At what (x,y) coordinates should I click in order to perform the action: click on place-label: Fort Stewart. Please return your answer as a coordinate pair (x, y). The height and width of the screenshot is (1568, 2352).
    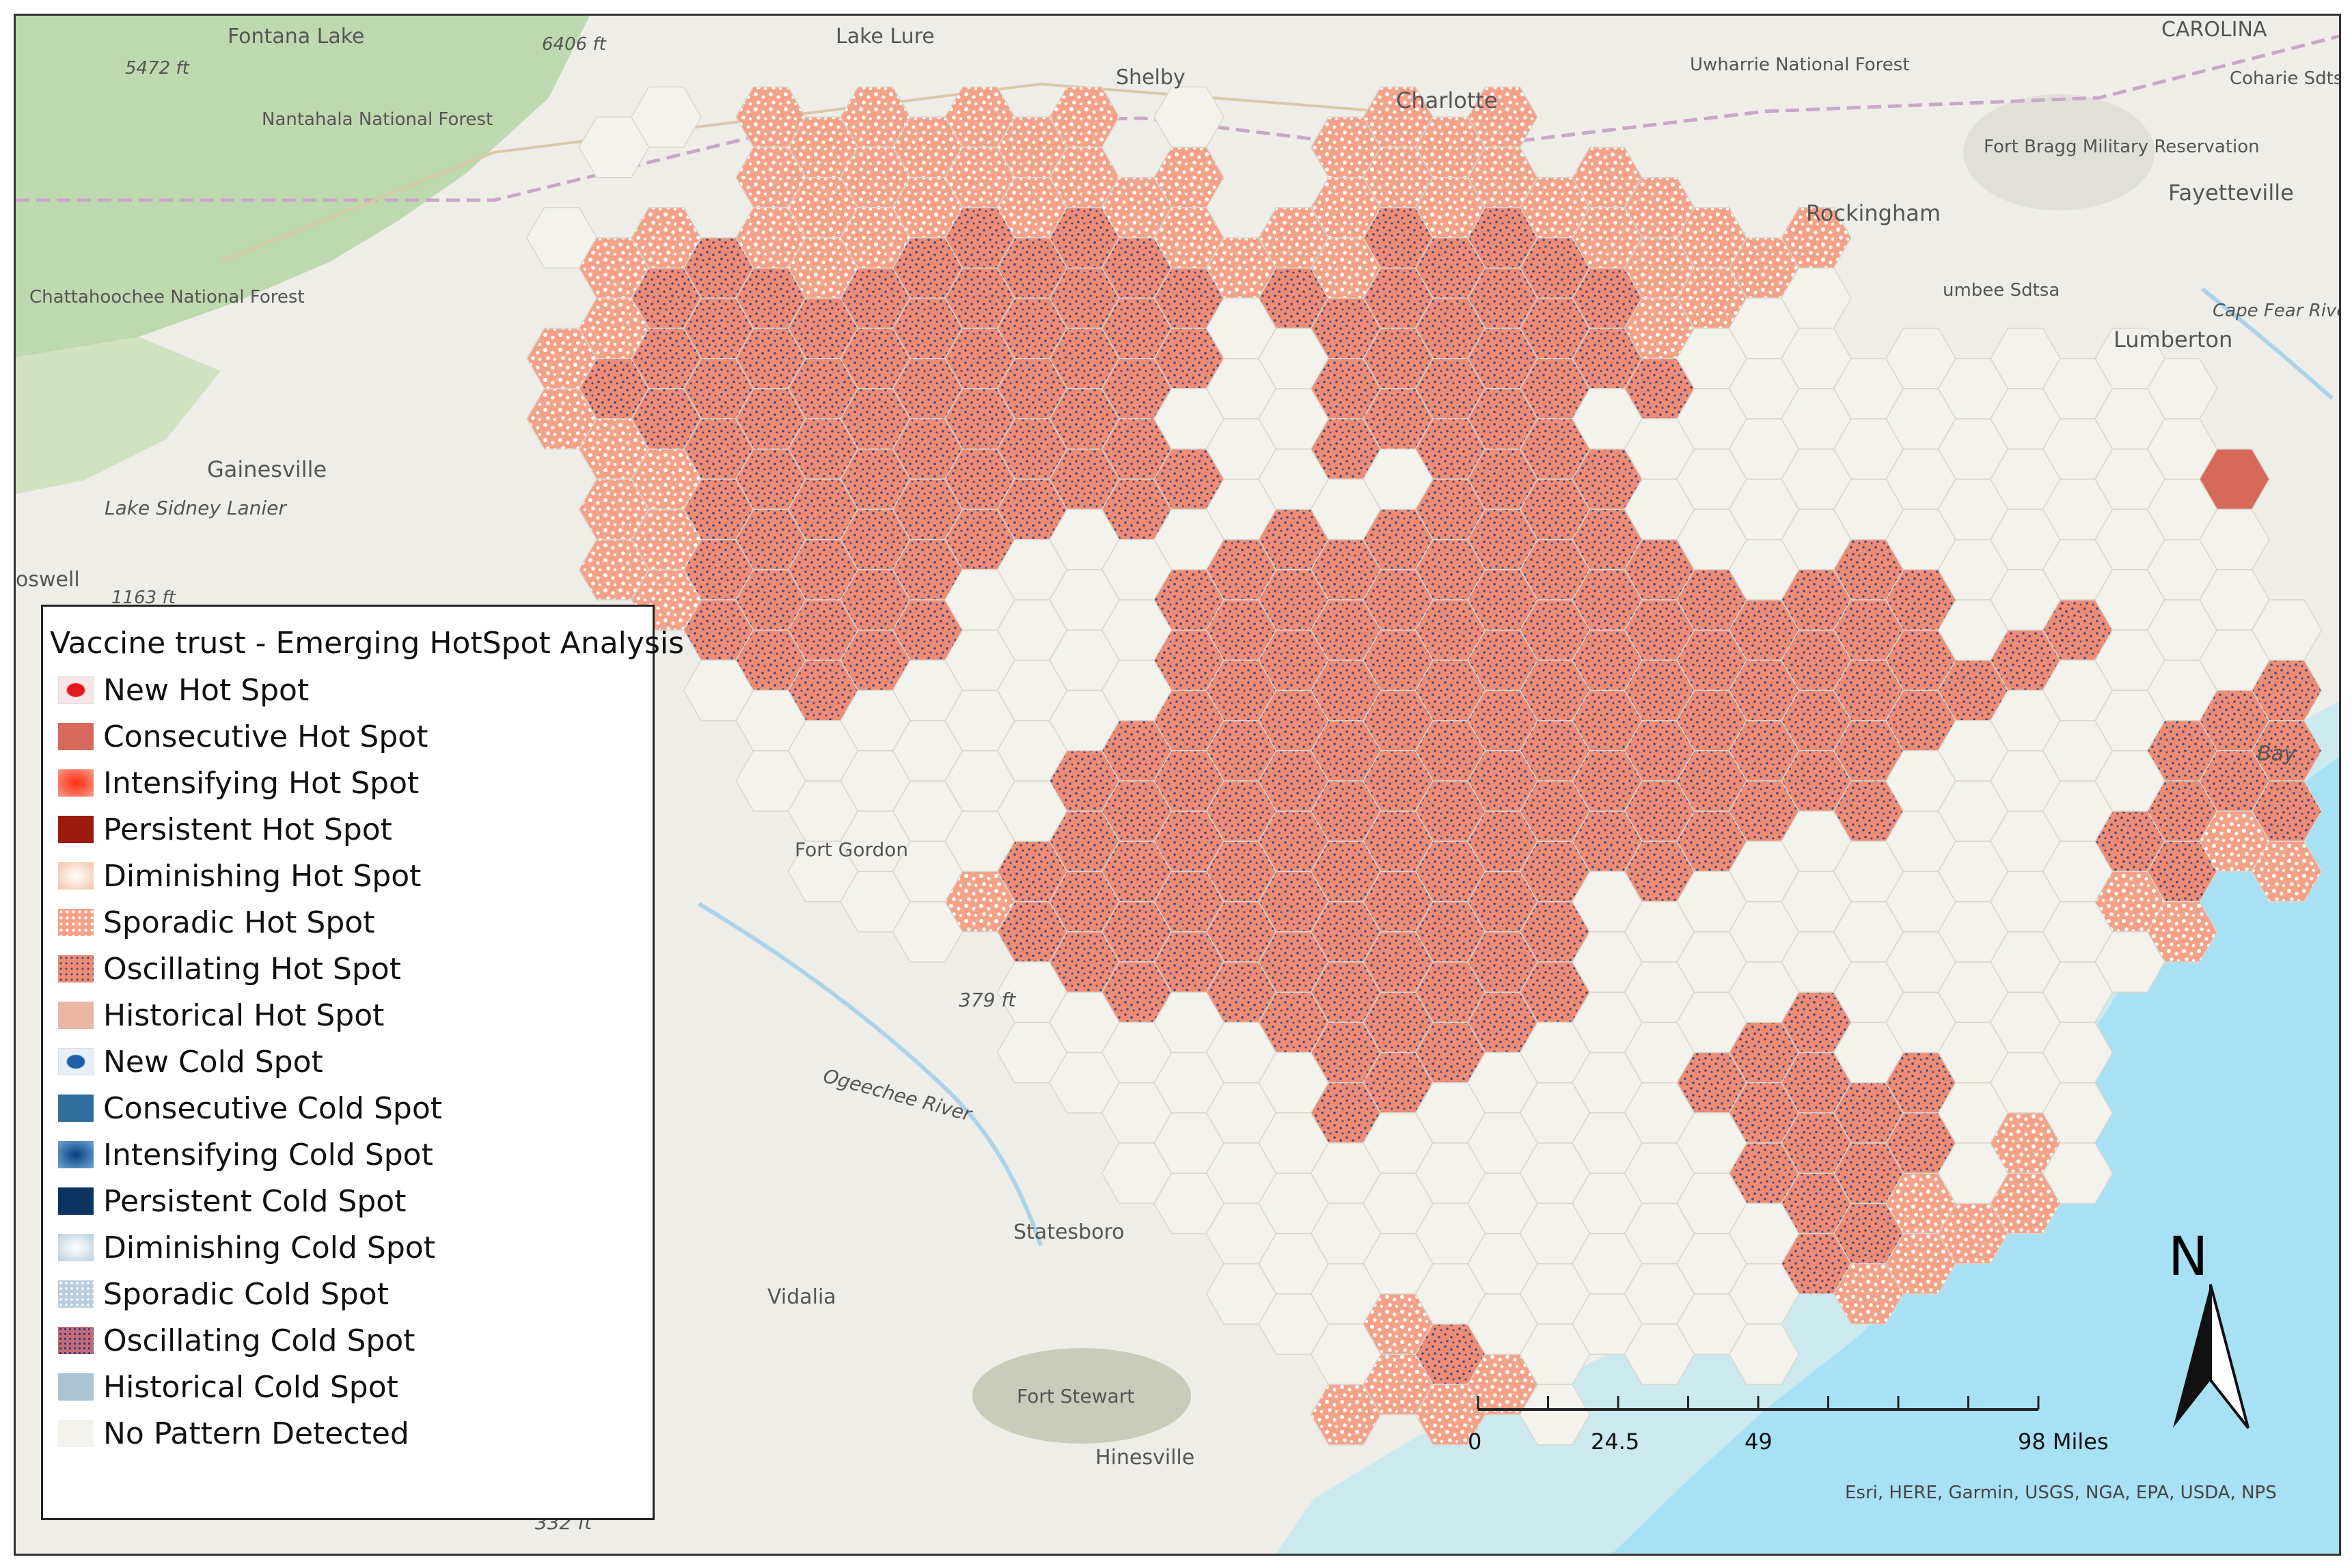
    Looking at the image, I should click on (1075, 1396).